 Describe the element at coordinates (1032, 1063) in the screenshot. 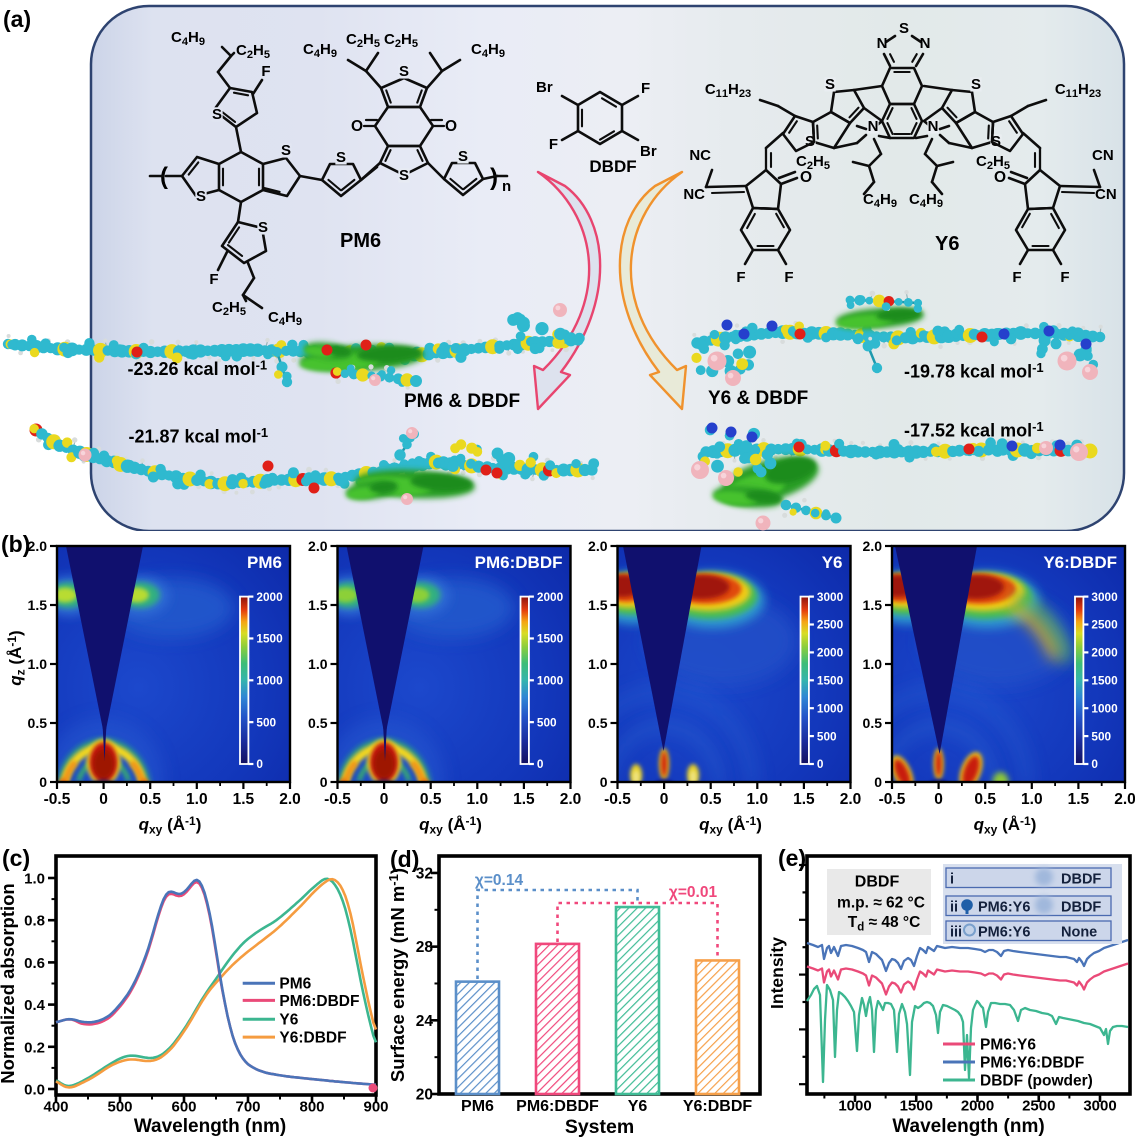

I see `svg-text: PM6:Y6:DBDF` at that location.